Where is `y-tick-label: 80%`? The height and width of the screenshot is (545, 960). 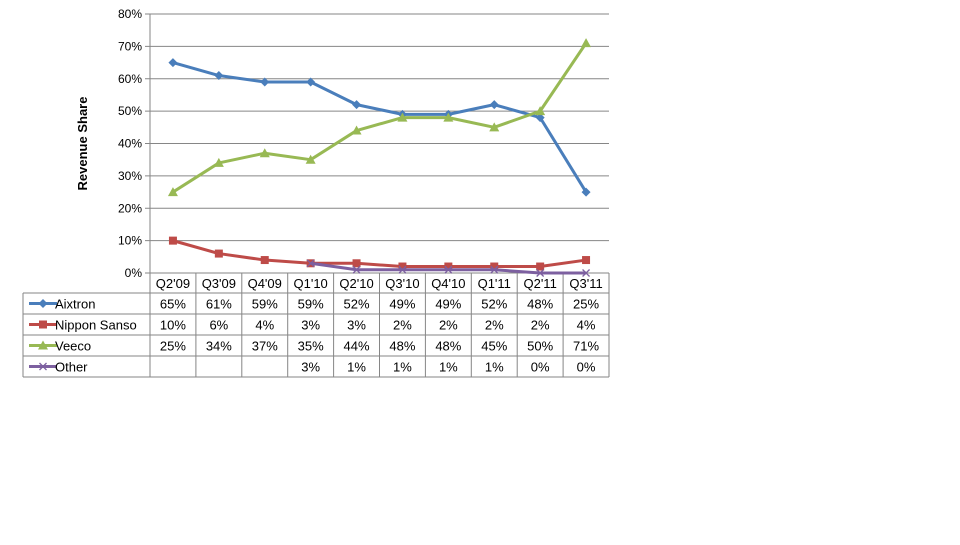 y-tick-label: 80% is located at coordinates (130, 14).